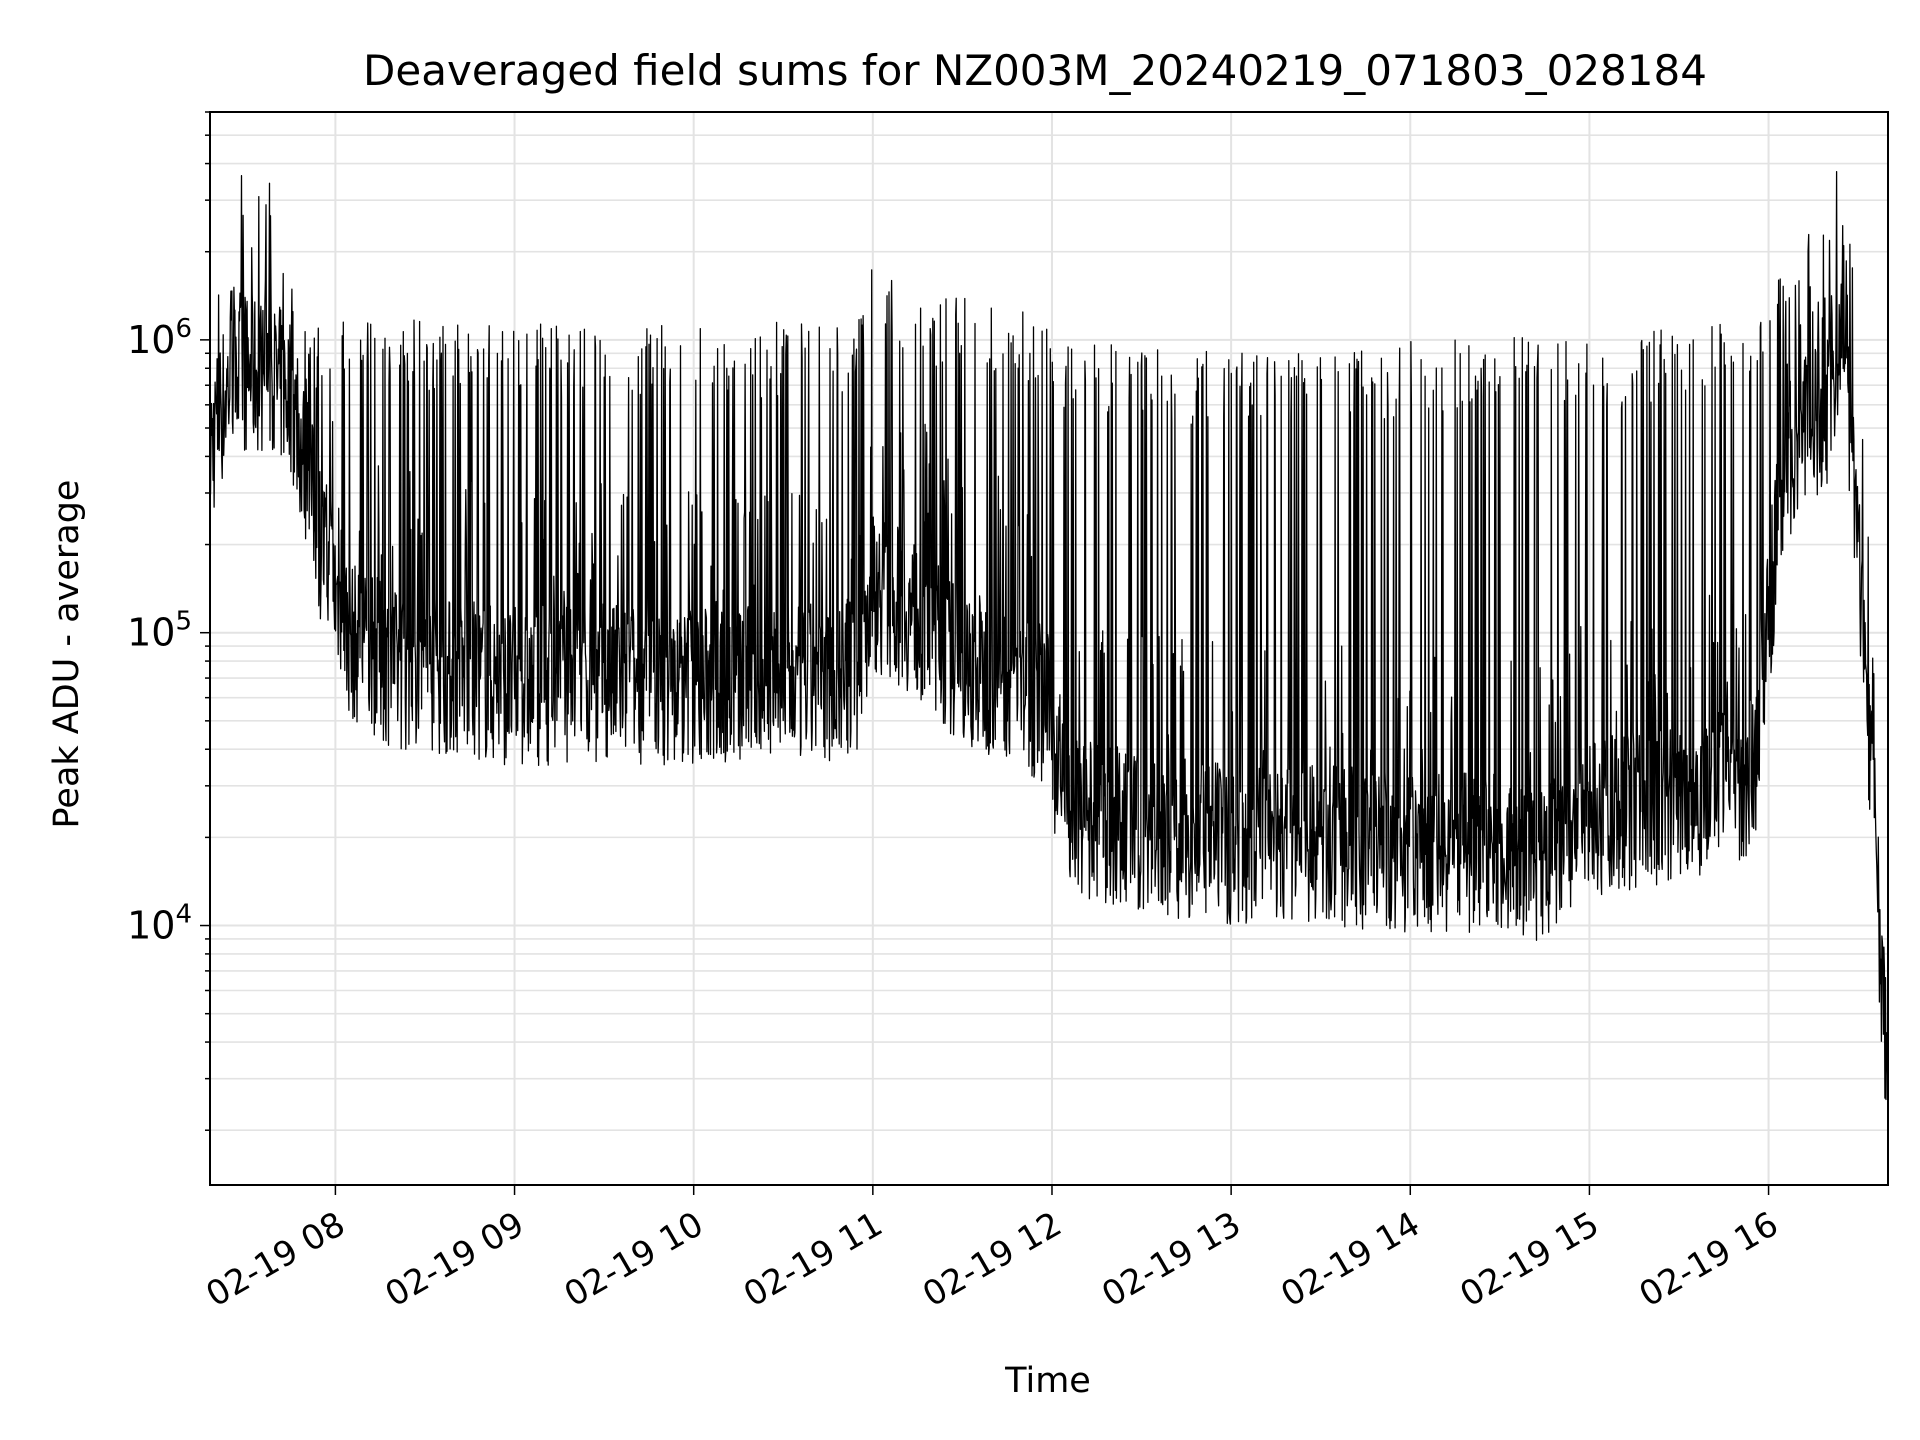  Describe the element at coordinates (183, 622) in the screenshot. I see `y-tick-exponent: 5` at that location.